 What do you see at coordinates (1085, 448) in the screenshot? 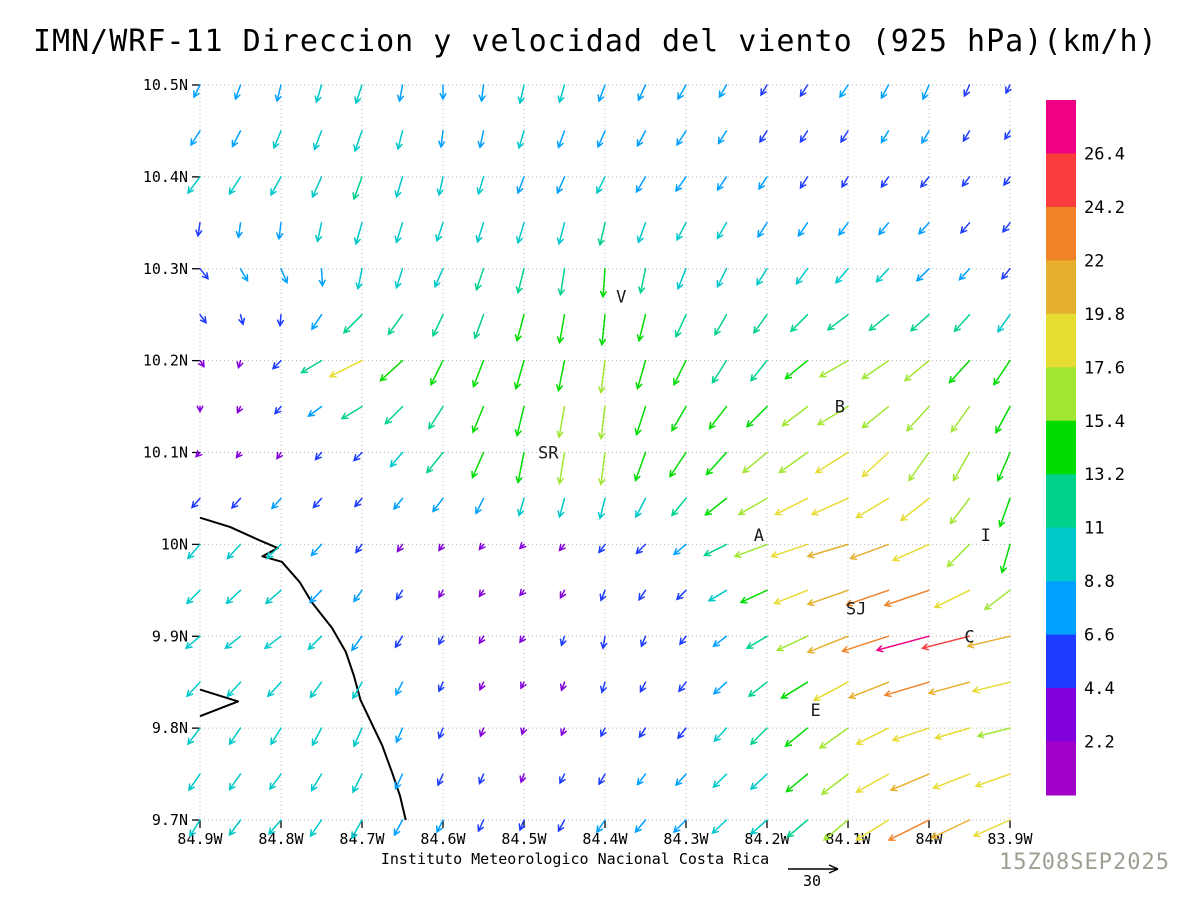
I see `colorbar: 26.4 24.2 22 19.8 17.6 15.4 13.2 11 8.8 6.6 4.4 2.2` at bounding box center [1085, 448].